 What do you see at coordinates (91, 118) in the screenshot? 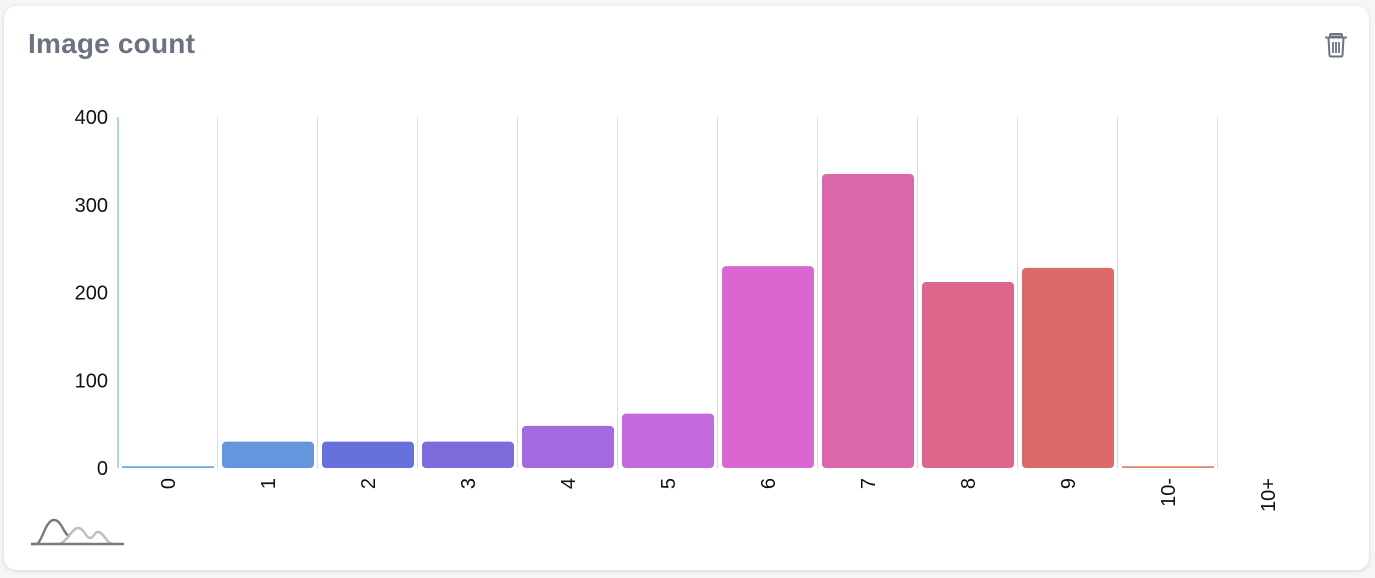
I see `y-tick-label: 400` at bounding box center [91, 118].